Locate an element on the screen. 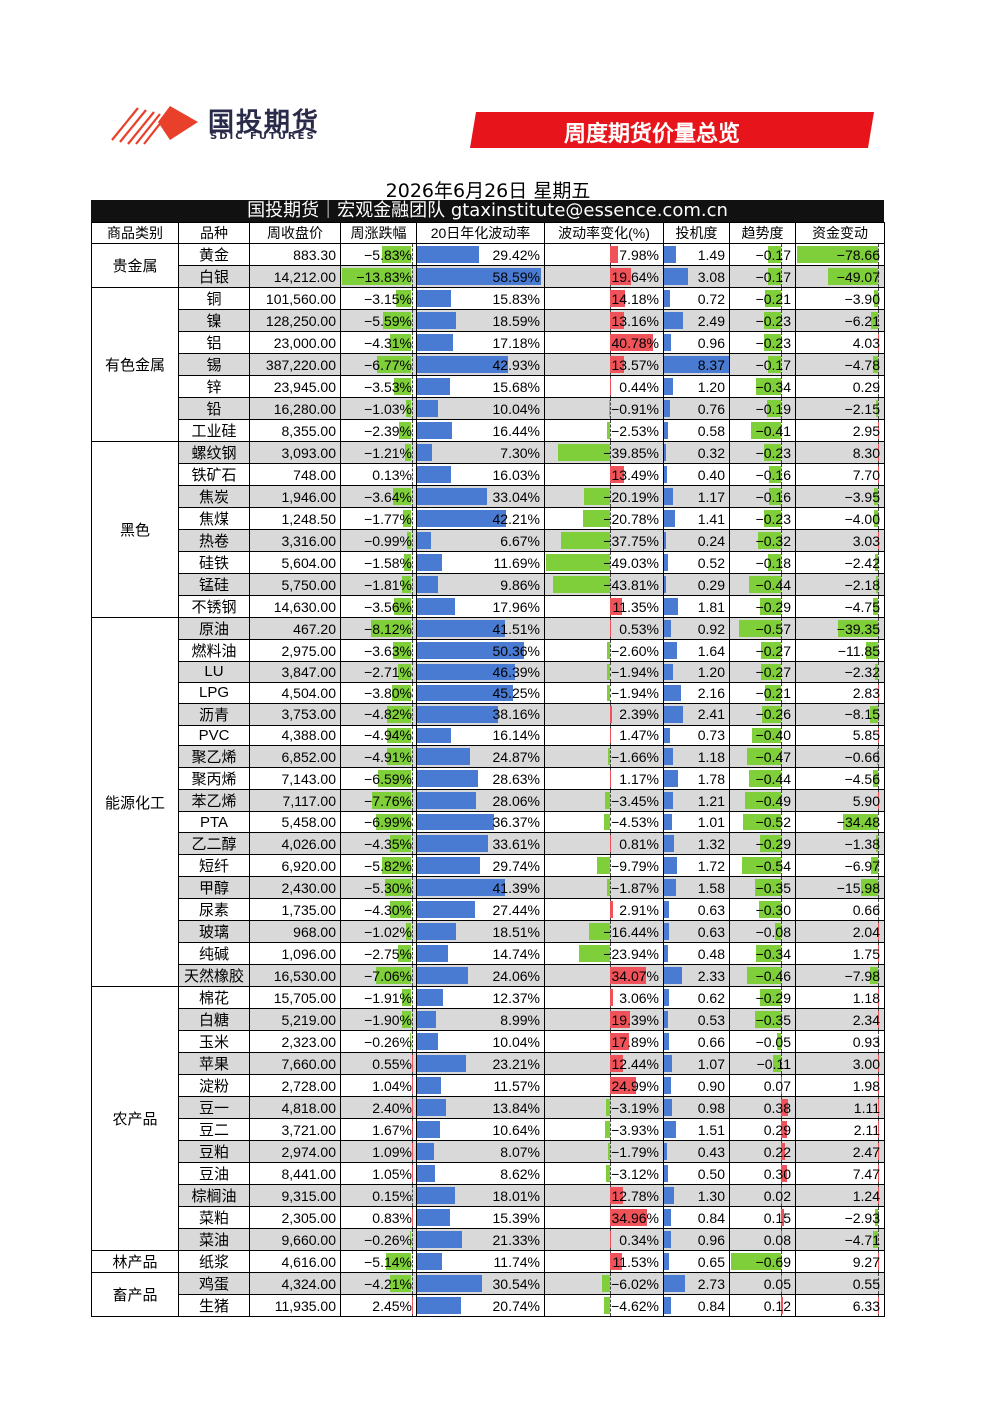 The height and width of the screenshot is (1403, 992). trend-value: −0.47 is located at coordinates (773, 756).